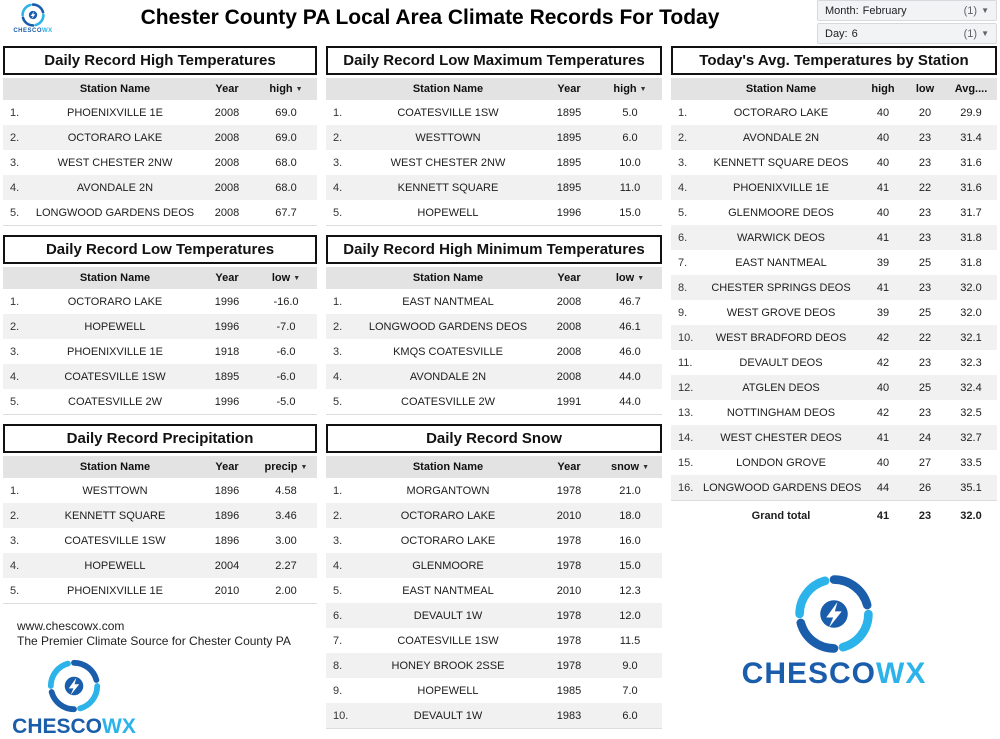  What do you see at coordinates (925, 312) in the screenshot?
I see `table-cell: 25` at bounding box center [925, 312].